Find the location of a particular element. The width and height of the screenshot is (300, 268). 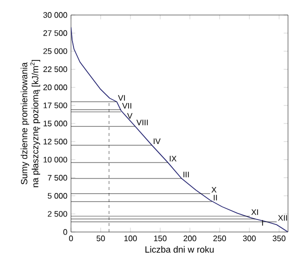

x-tick-label: 150 is located at coordinates (160, 239).